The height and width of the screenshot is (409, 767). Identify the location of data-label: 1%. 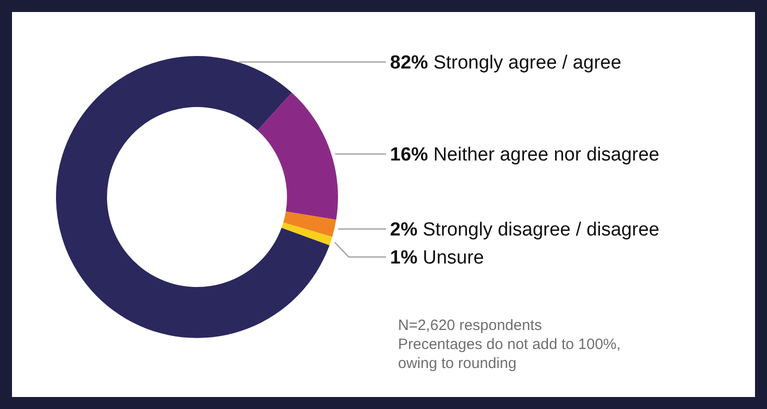
(404, 258).